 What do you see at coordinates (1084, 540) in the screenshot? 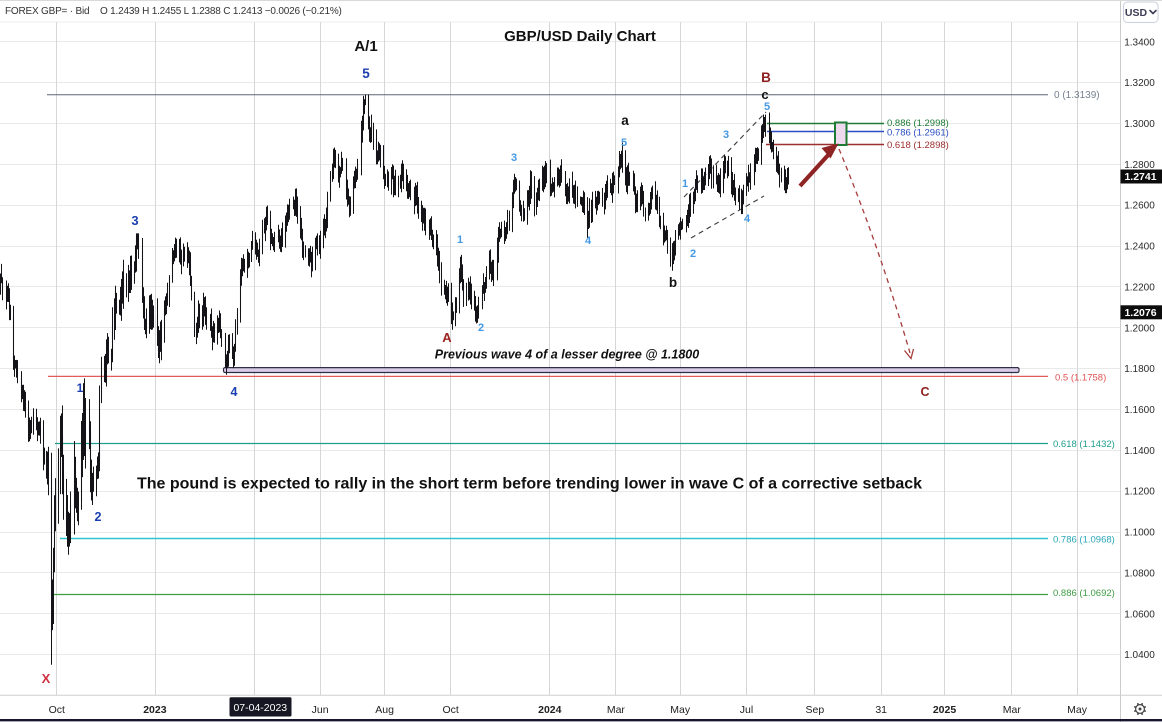
I see `svg-text: 0.786 (1.0968)` at bounding box center [1084, 540].